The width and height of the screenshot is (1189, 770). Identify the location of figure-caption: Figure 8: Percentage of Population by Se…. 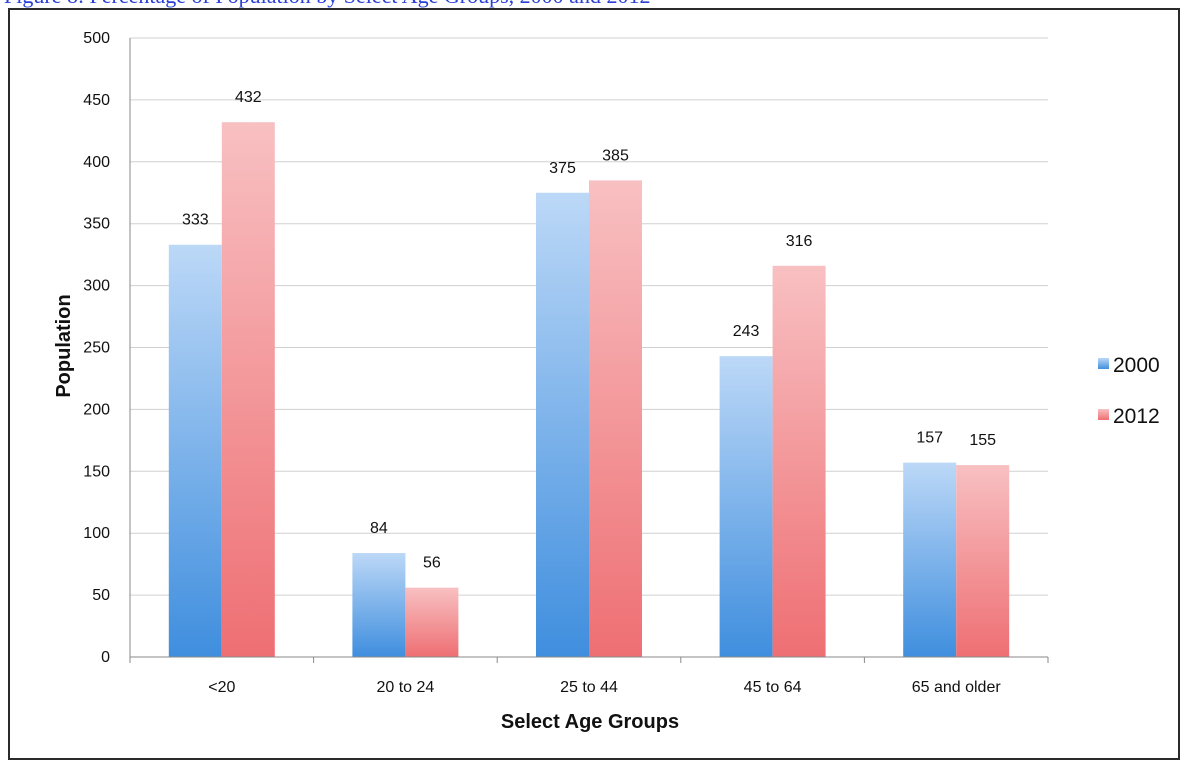
(327, 4).